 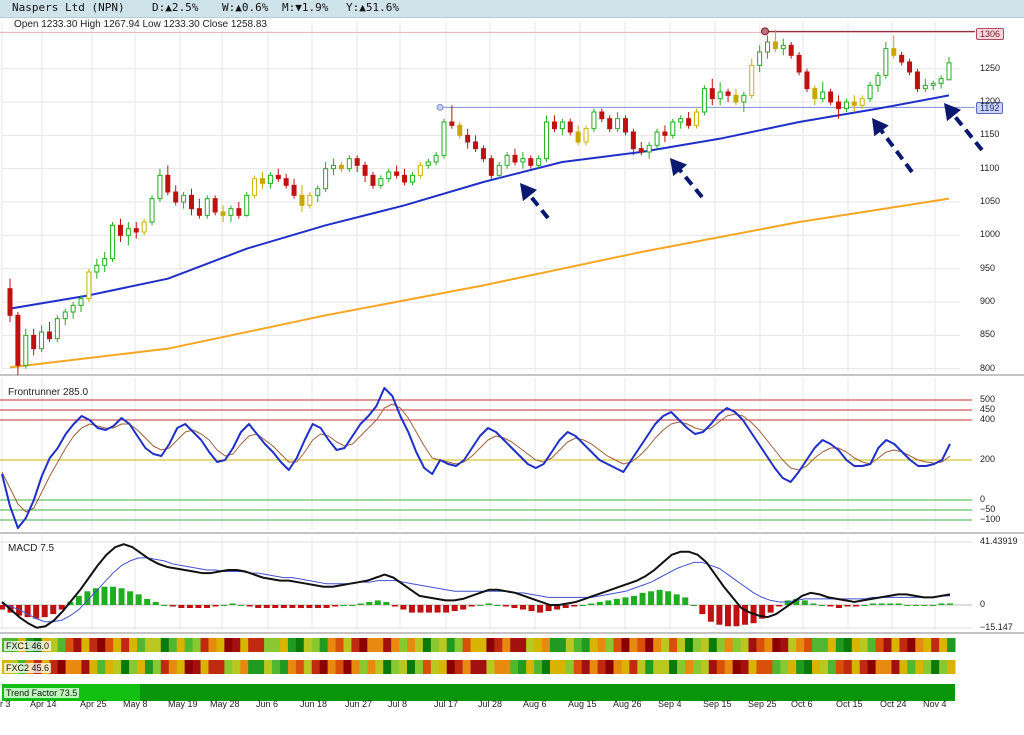 I want to click on trend-factor-cell, so click(x=547, y=692).